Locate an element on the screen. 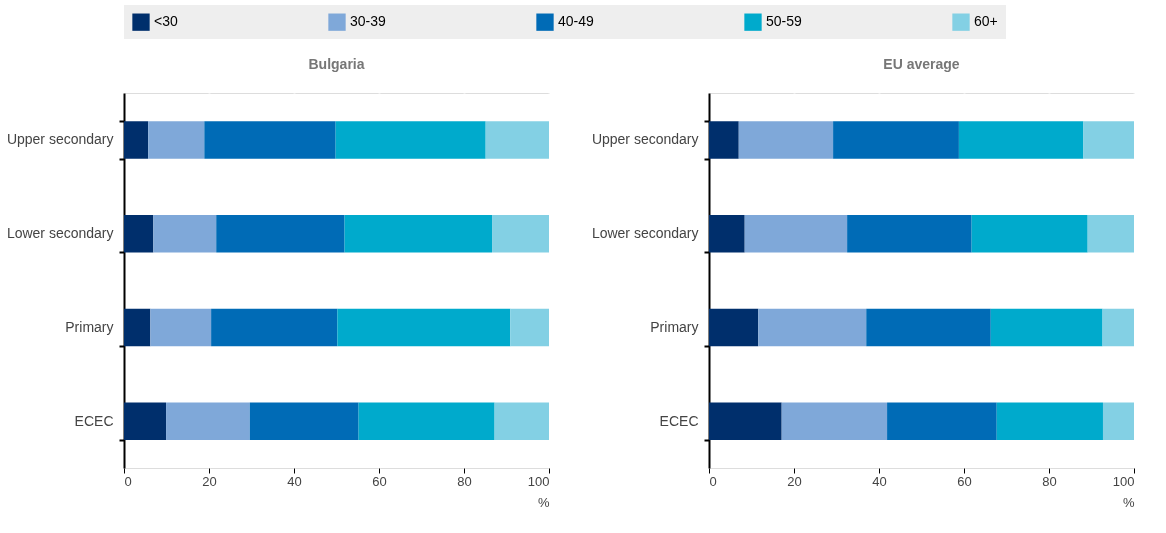  legend-label: 60+ is located at coordinates (986, 21).